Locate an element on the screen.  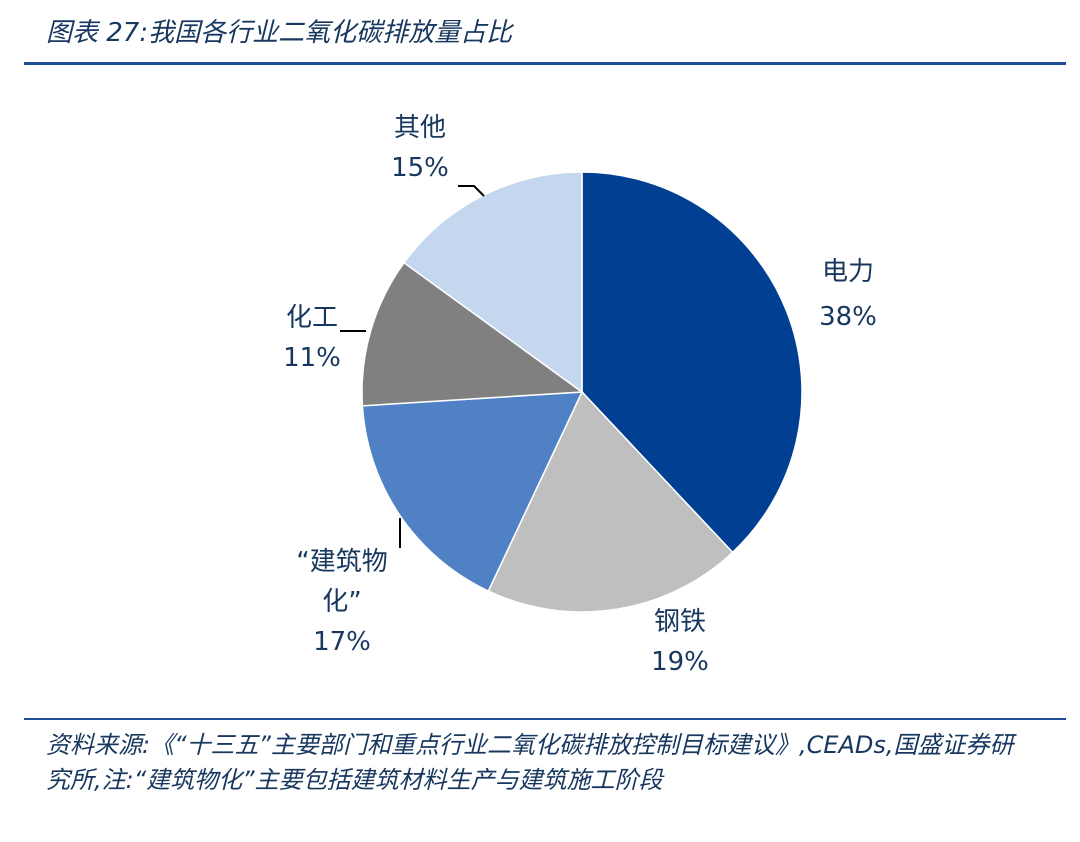
slice-category-label-3: 化工 is located at coordinates (312, 318).